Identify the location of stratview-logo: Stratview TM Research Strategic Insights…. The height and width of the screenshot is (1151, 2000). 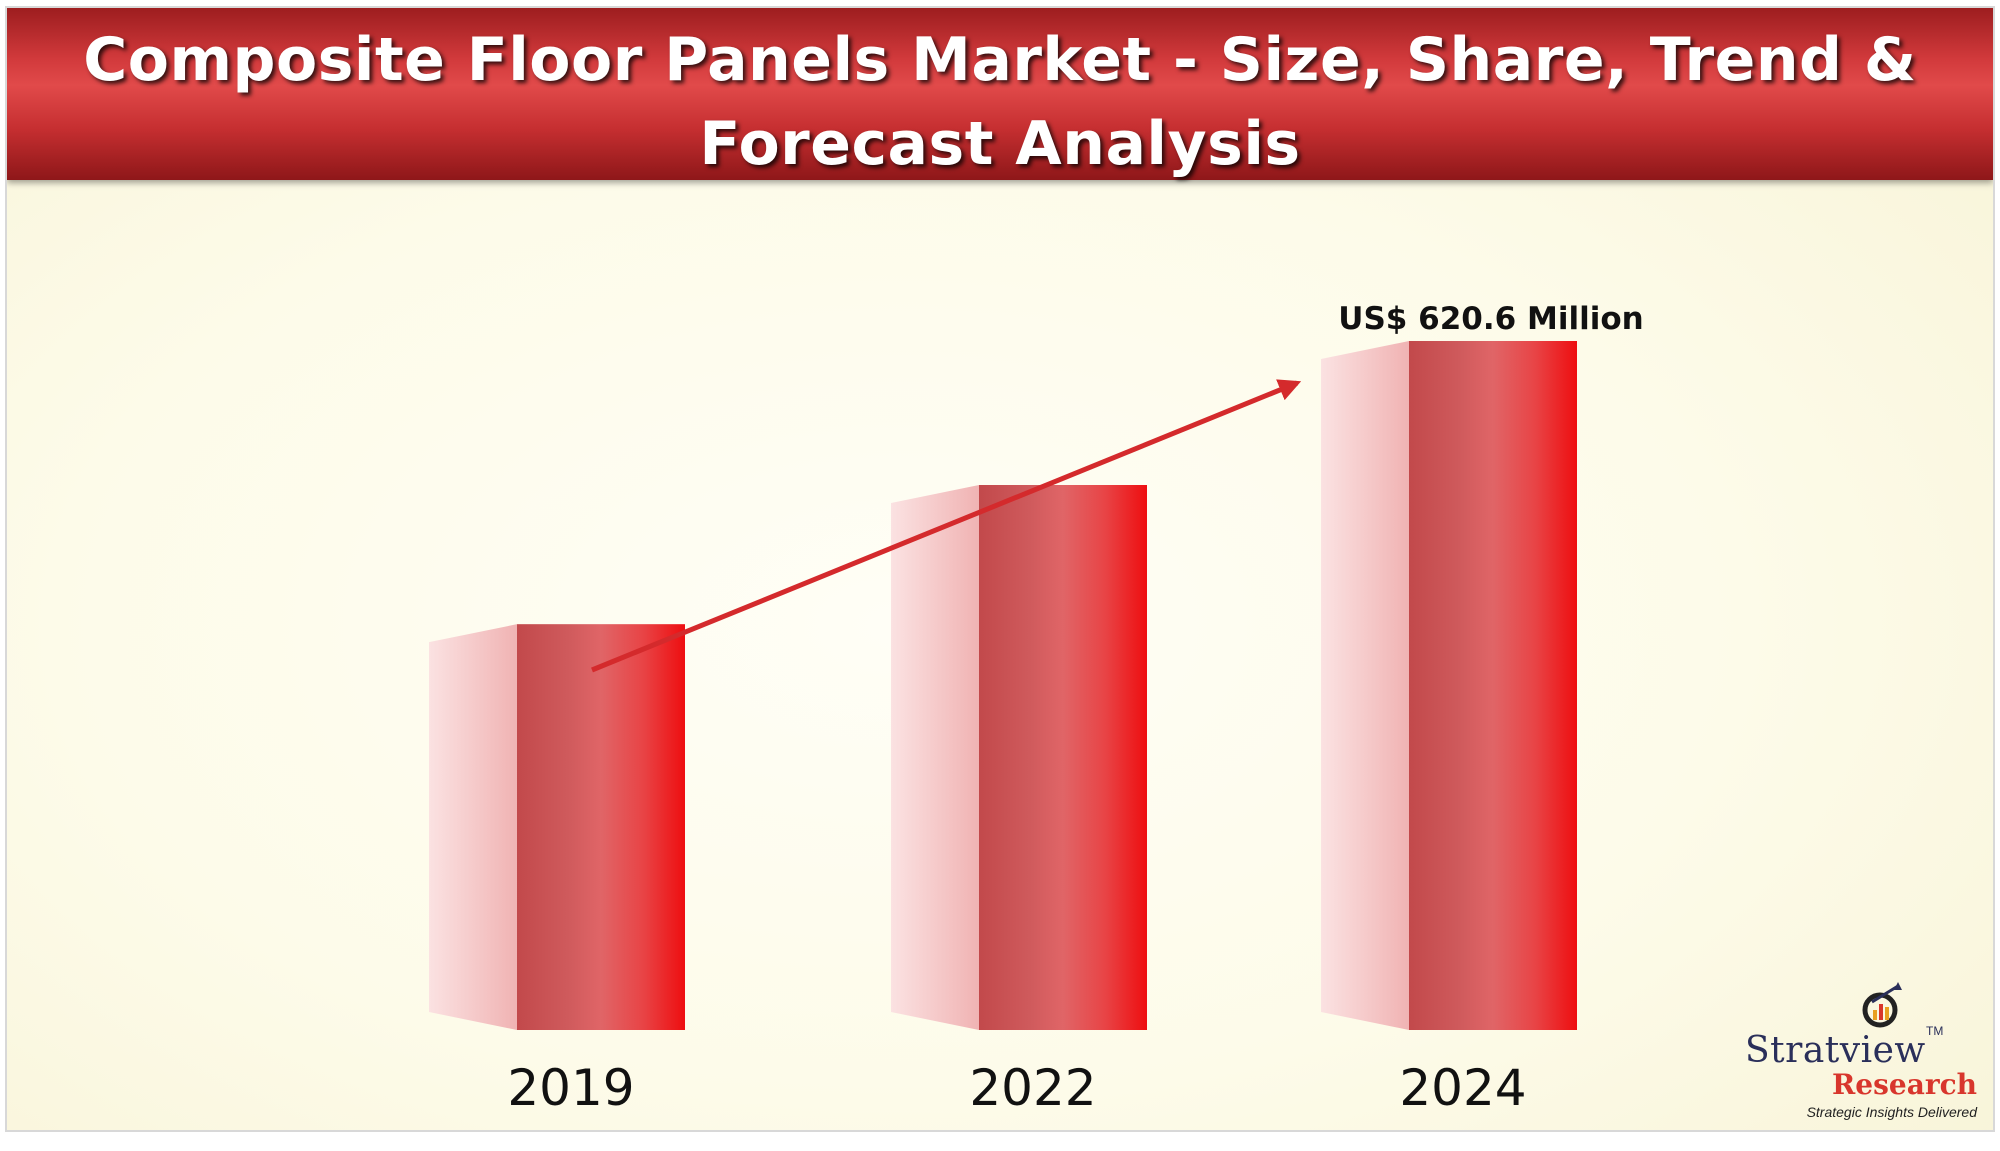
(1861, 1052).